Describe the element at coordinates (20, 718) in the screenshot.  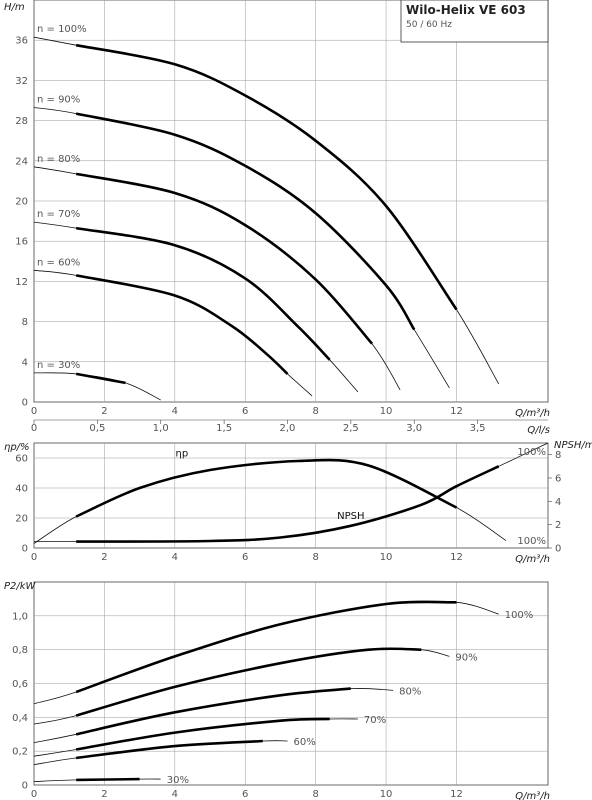
I see `y-tick-label: 0,4` at that location.